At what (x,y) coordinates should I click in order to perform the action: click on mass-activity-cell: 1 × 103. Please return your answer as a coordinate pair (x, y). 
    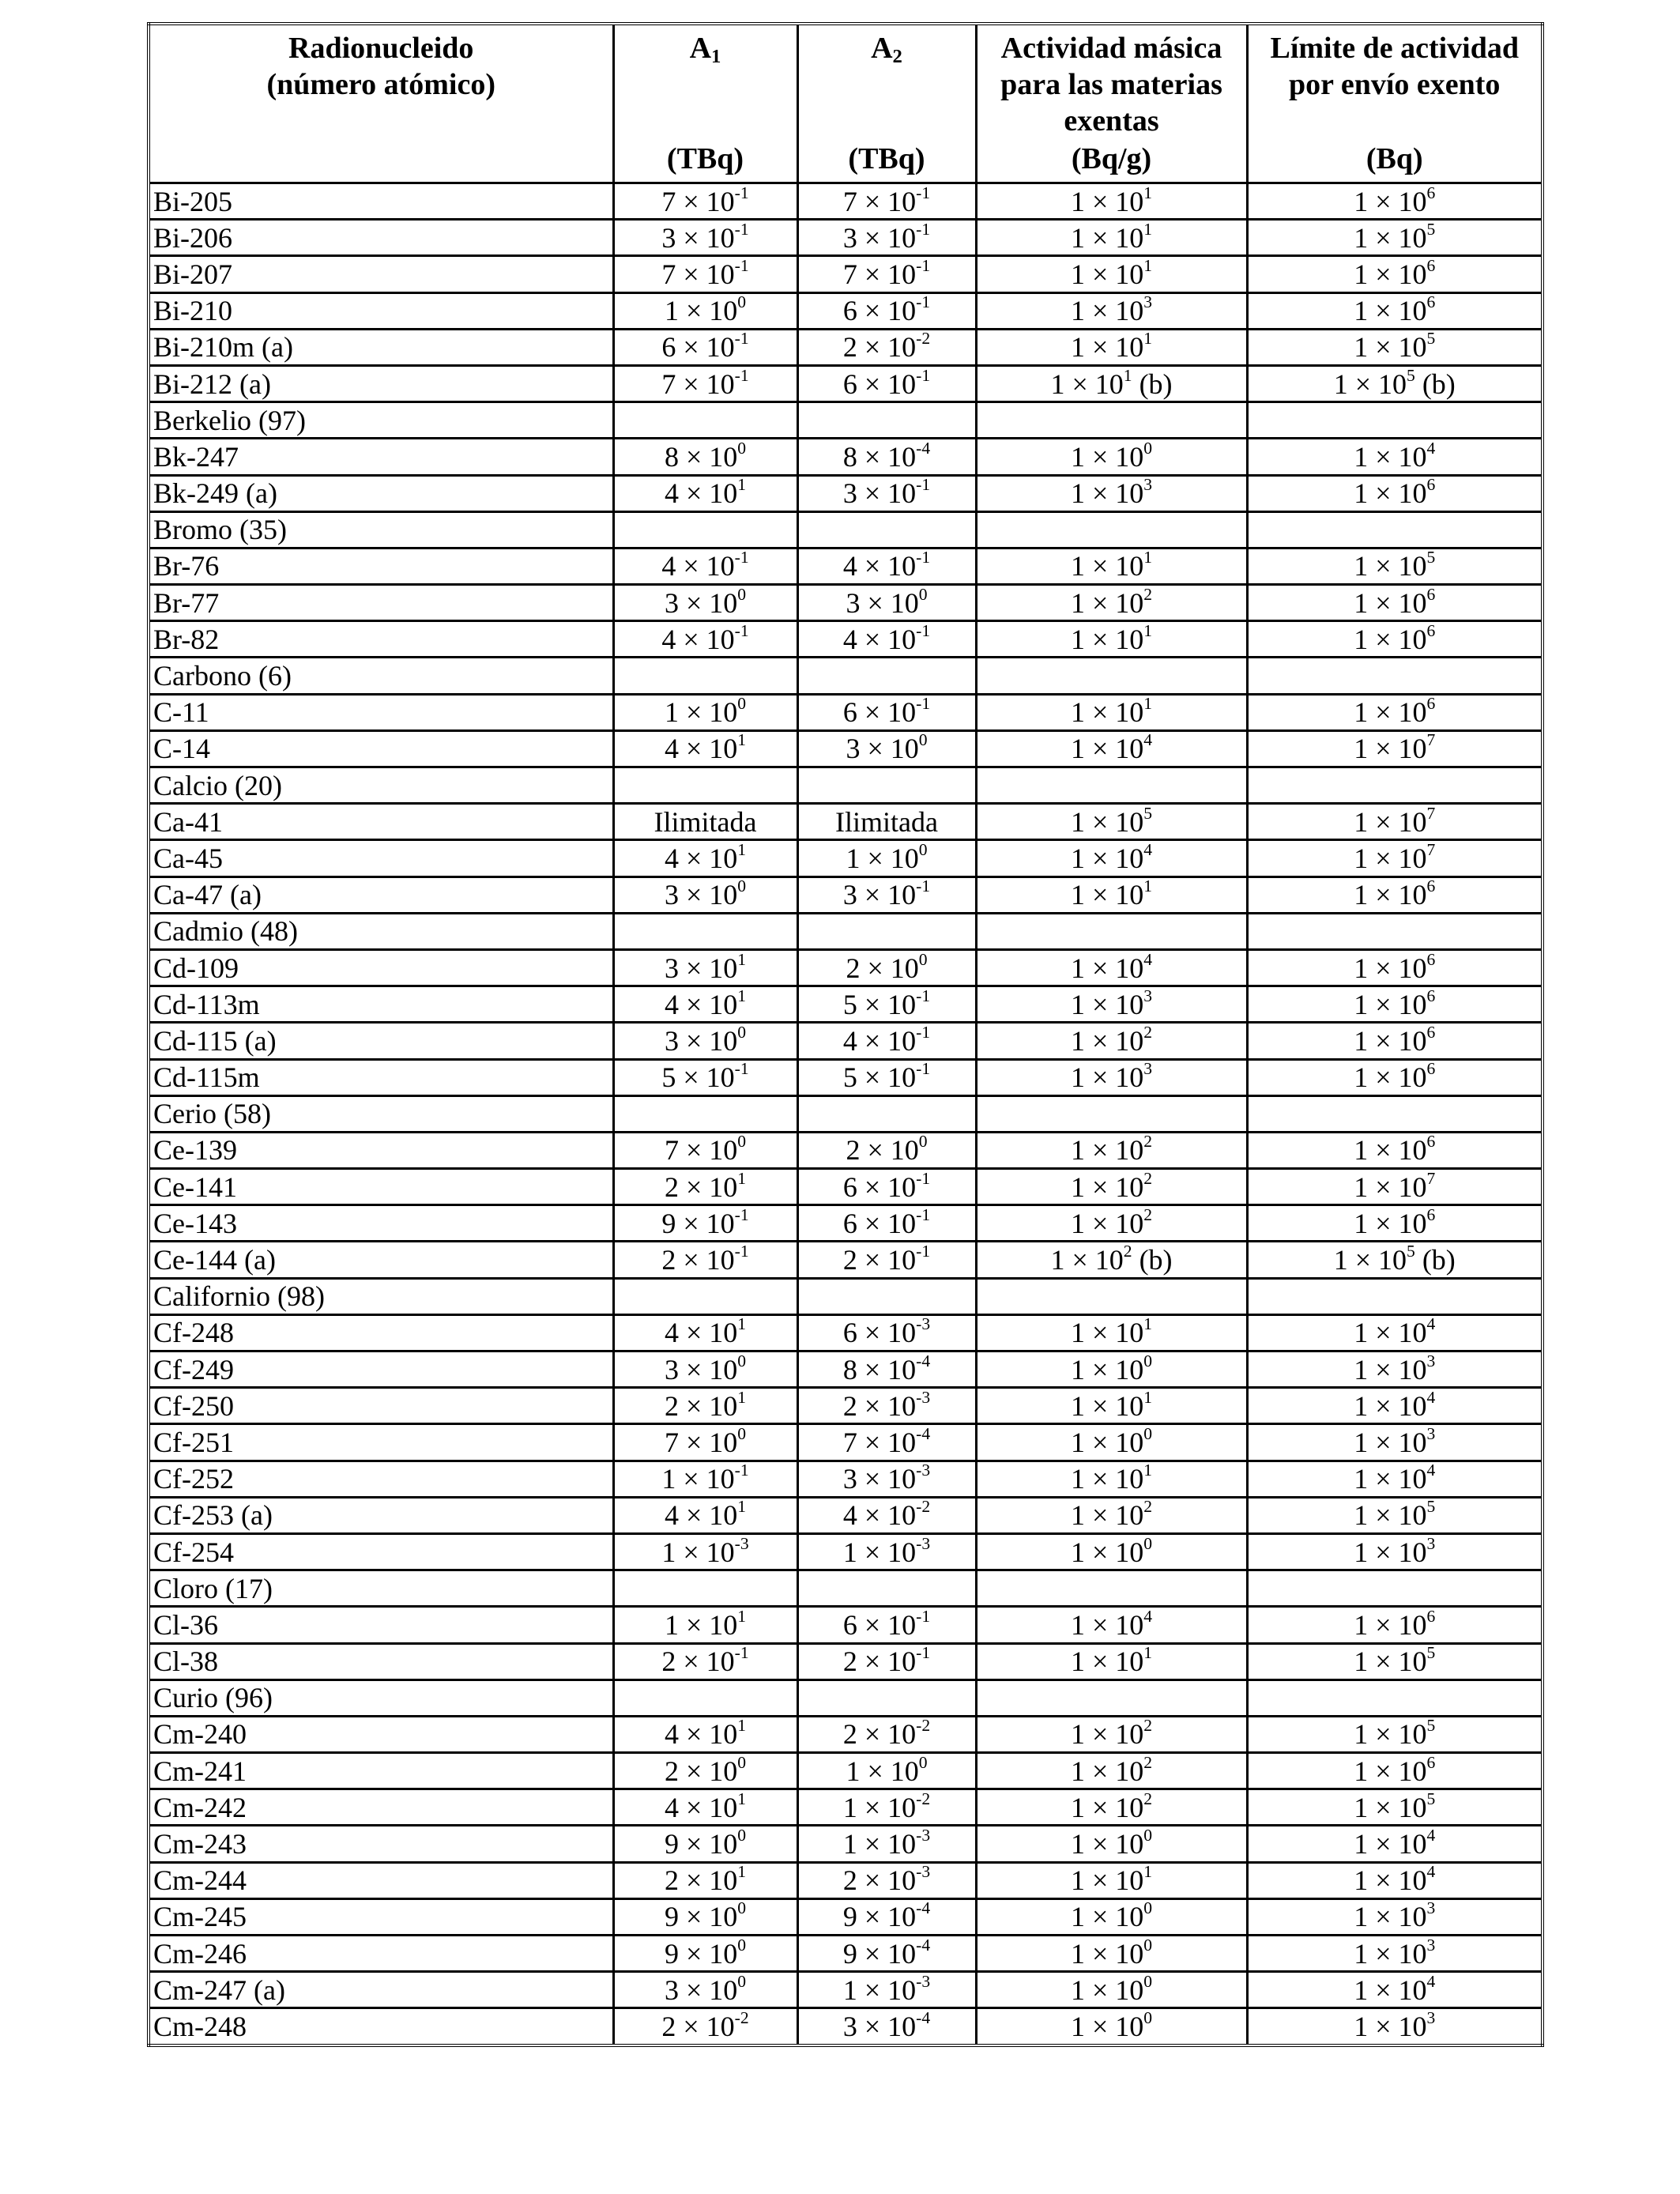
    Looking at the image, I should click on (1111, 1004).